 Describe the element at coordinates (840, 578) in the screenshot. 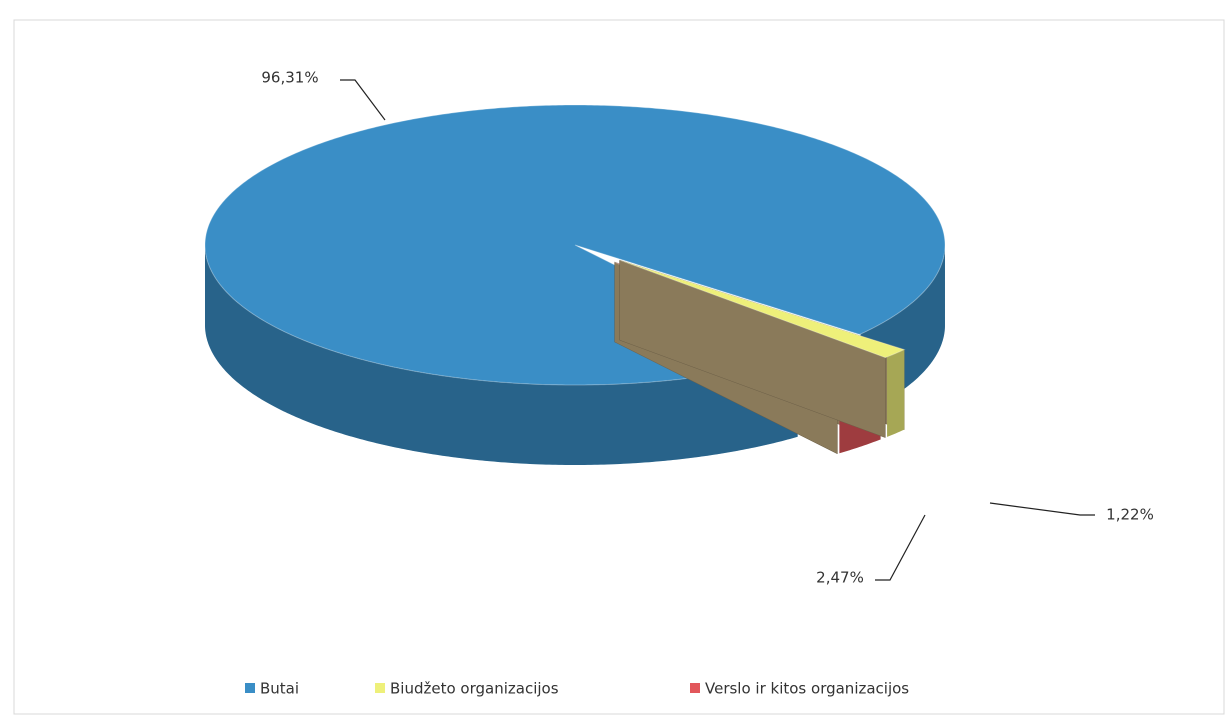

I see `data-label: 2,47%` at that location.